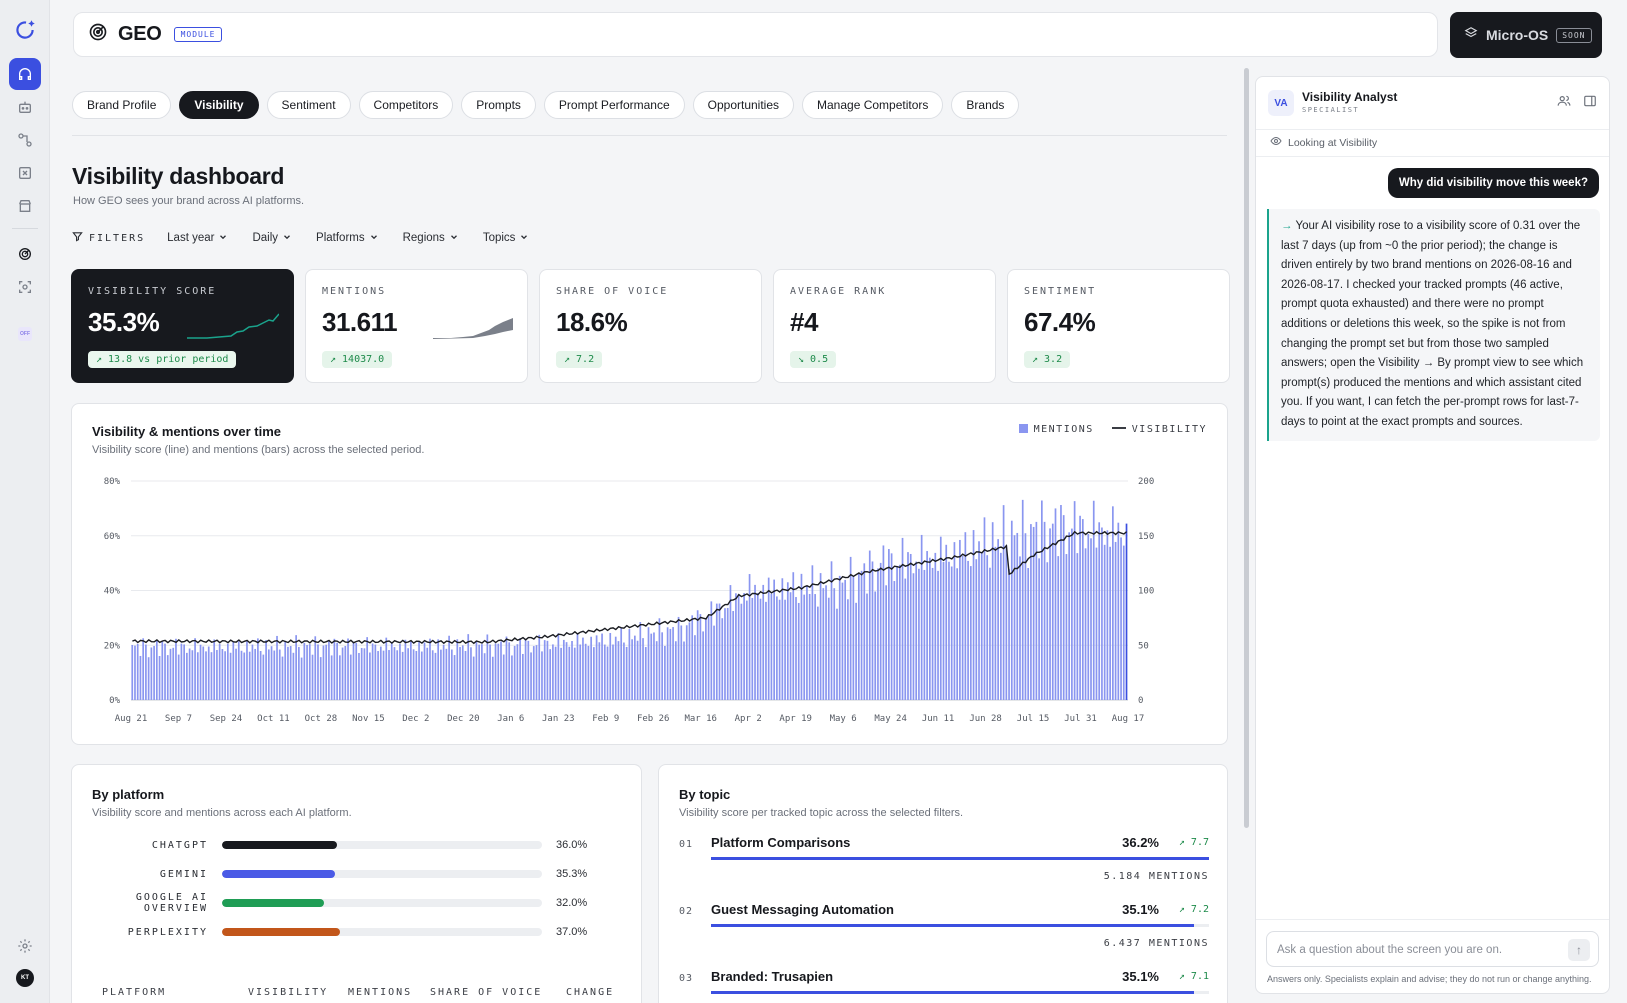 This screenshot has width=1627, height=1003. Describe the element at coordinates (288, 992) in the screenshot. I see `platform-table-col-header: VISIBILITY` at that location.